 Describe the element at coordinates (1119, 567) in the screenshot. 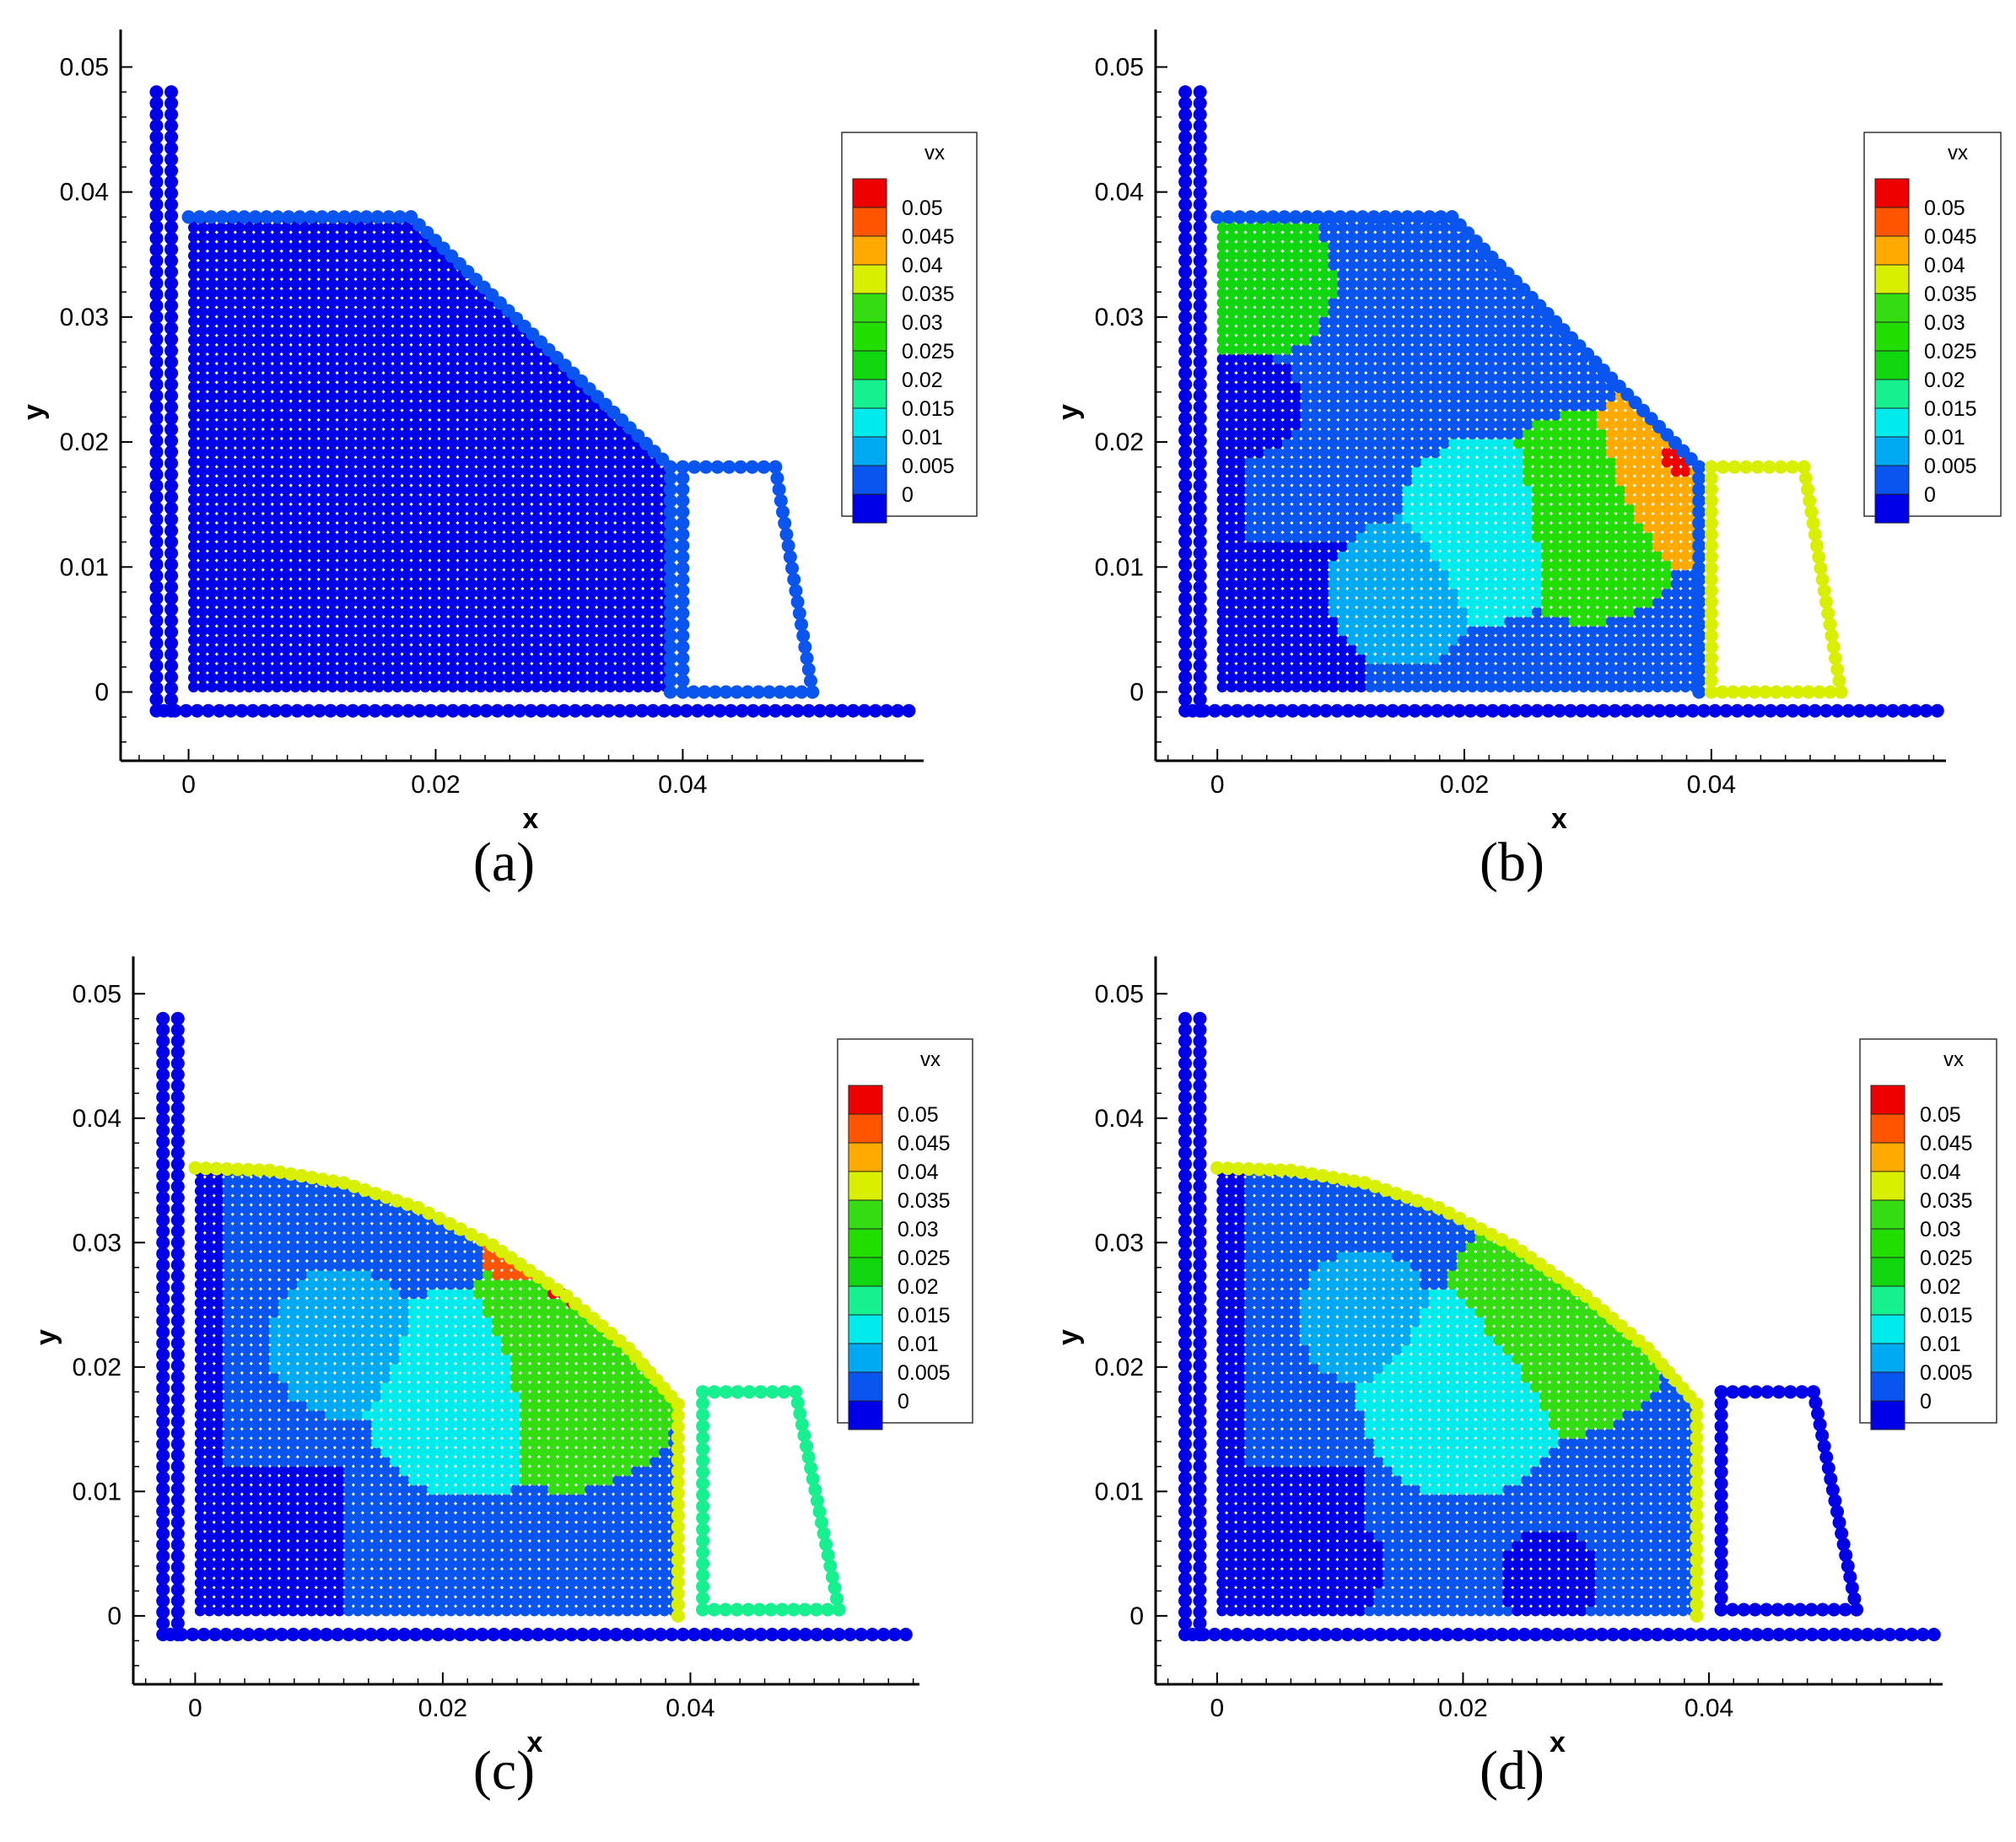

I see `y-tick-label: 0.01` at that location.